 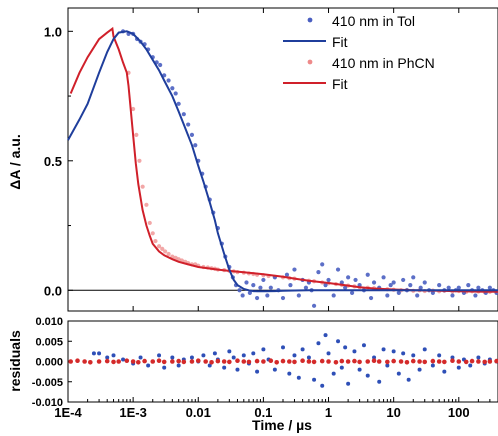 I want to click on residual-points-phcn, so click(x=283, y=361).